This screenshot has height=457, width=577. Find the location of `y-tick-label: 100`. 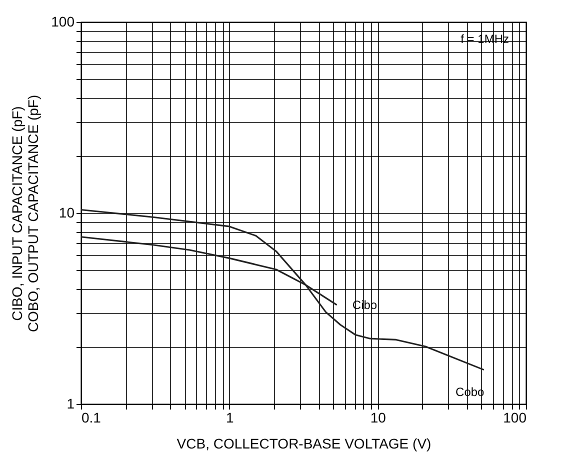

y-tick-label: 100 is located at coordinates (63, 22).